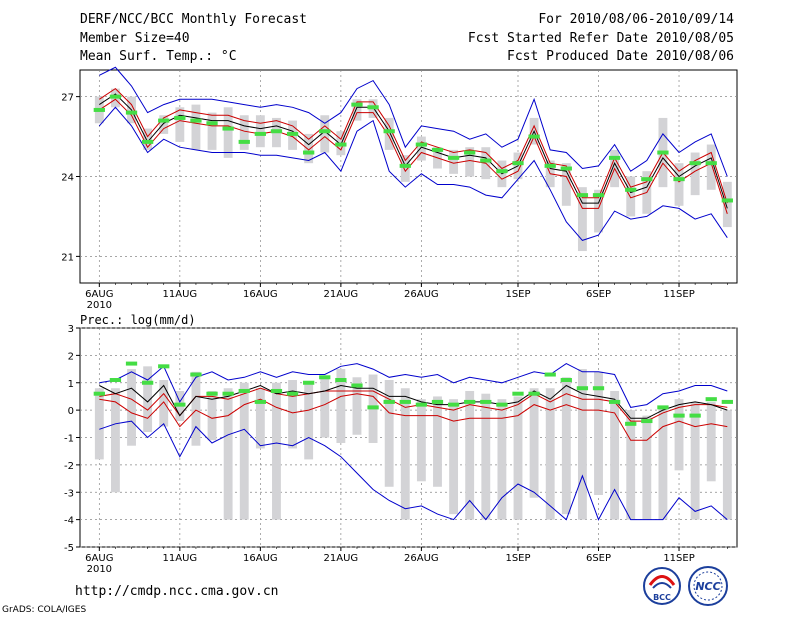 The height and width of the screenshot is (618, 800). Describe the element at coordinates (341, 294) in the screenshot. I see `x-tick-label: 21AUG` at that location.